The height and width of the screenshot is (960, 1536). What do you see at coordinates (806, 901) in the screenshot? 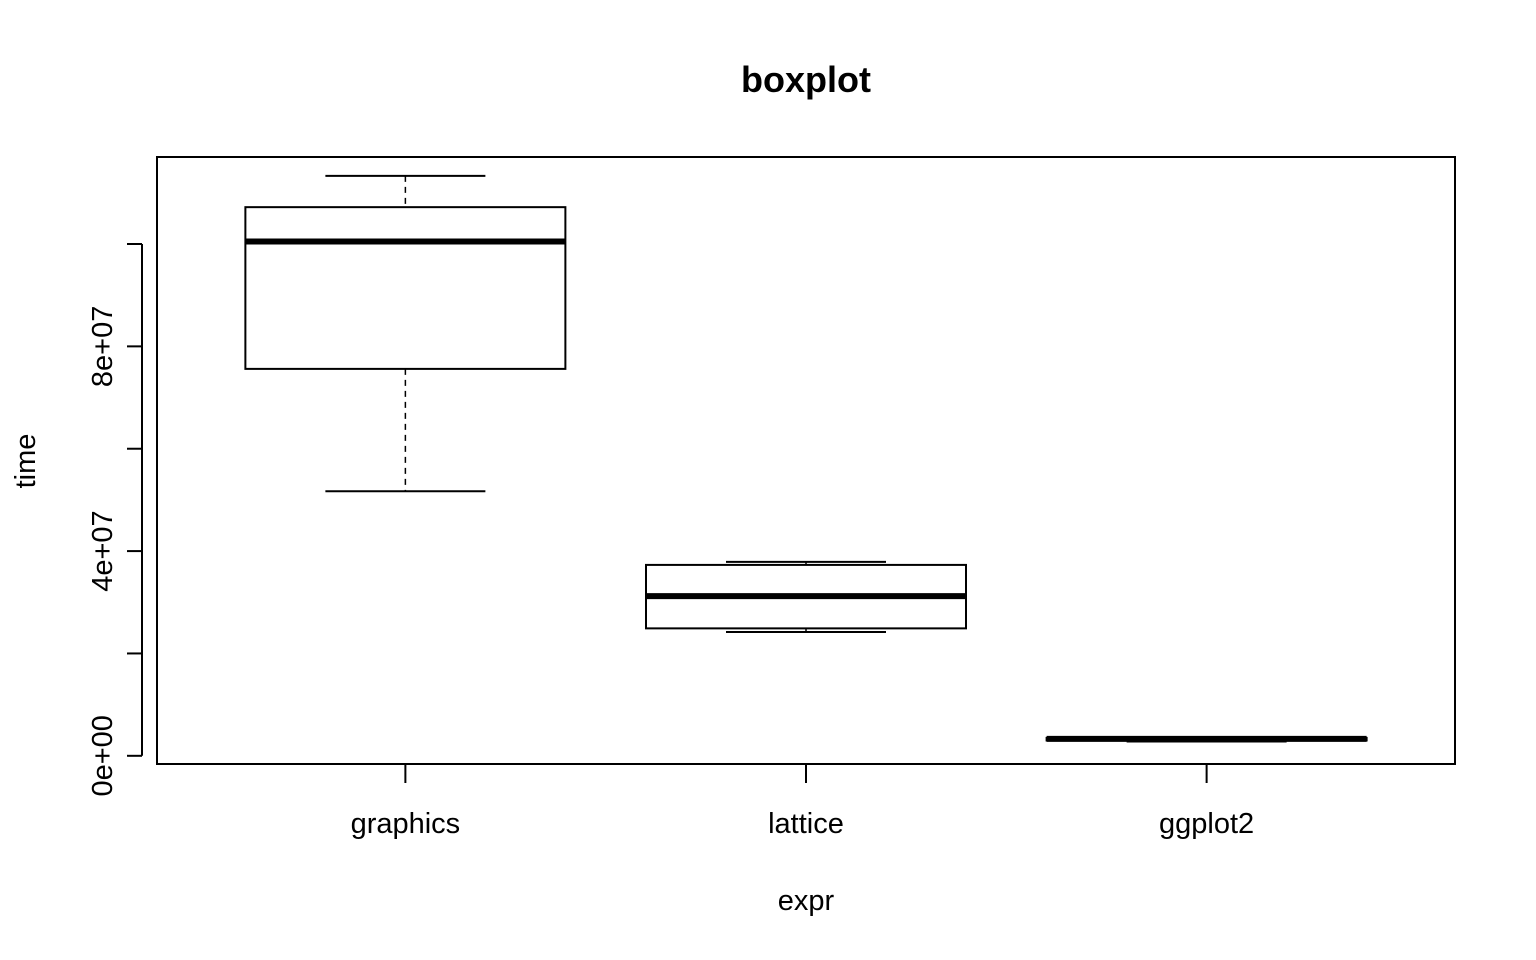
I see `x-axis-label: expr` at bounding box center [806, 901].